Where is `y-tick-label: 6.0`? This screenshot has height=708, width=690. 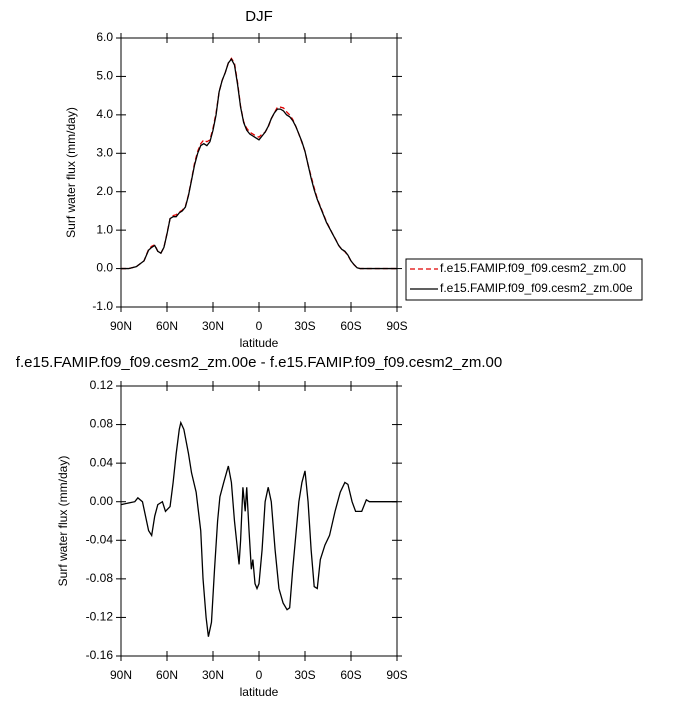 y-tick-label: 6.0 is located at coordinates (104, 37).